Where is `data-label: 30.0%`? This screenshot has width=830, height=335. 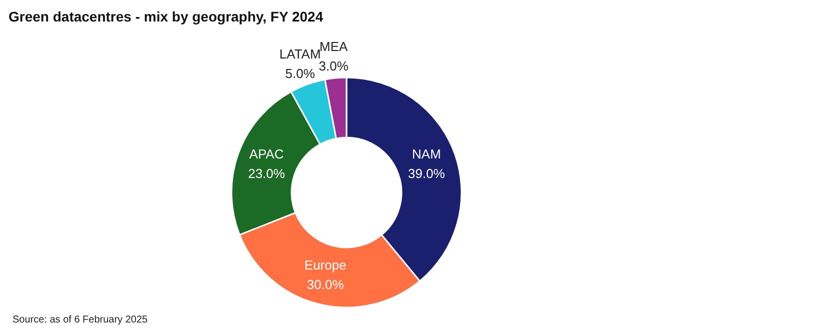 data-label: 30.0% is located at coordinates (325, 284).